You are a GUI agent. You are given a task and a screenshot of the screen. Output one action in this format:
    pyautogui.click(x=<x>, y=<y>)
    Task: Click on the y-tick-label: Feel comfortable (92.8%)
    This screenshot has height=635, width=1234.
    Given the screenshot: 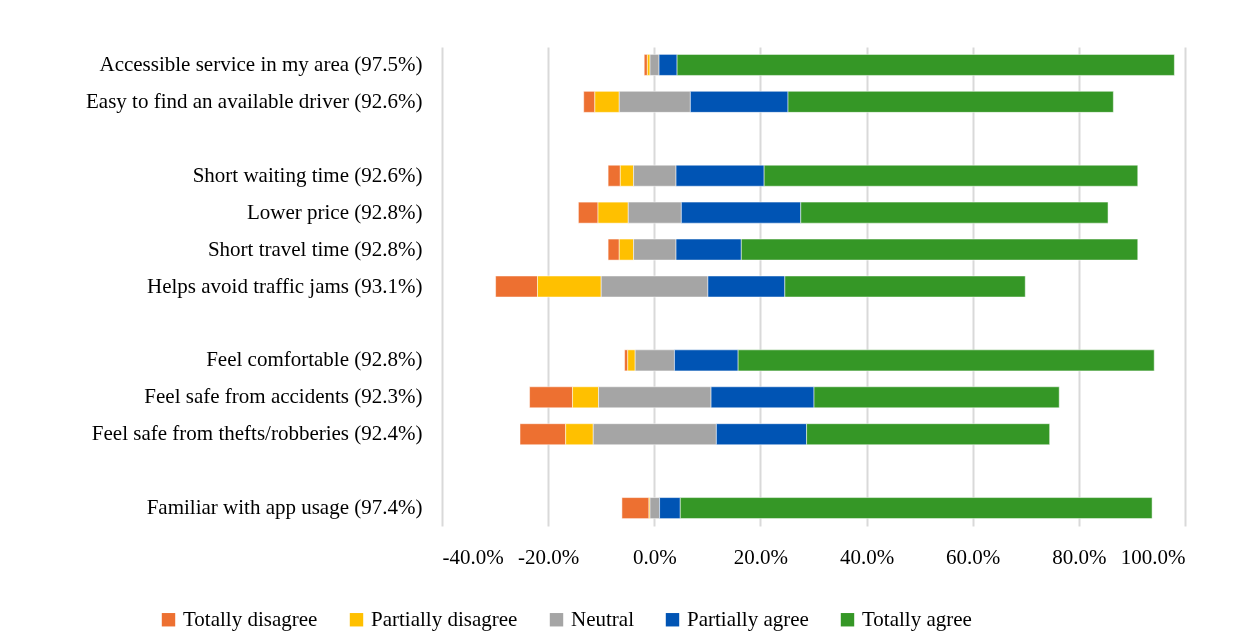 What is the action you would take?
    pyautogui.click(x=314, y=359)
    